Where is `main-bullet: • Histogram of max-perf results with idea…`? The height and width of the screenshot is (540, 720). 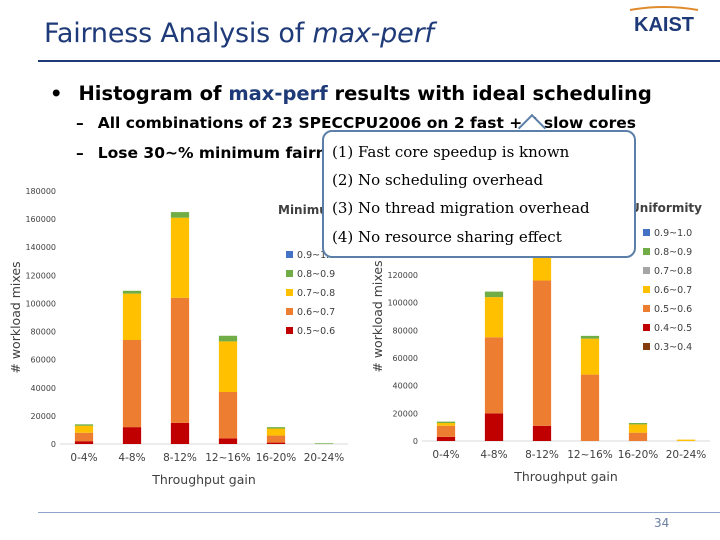
main-bullet: • Histogram of max-perf results with idea… is located at coordinates (351, 93).